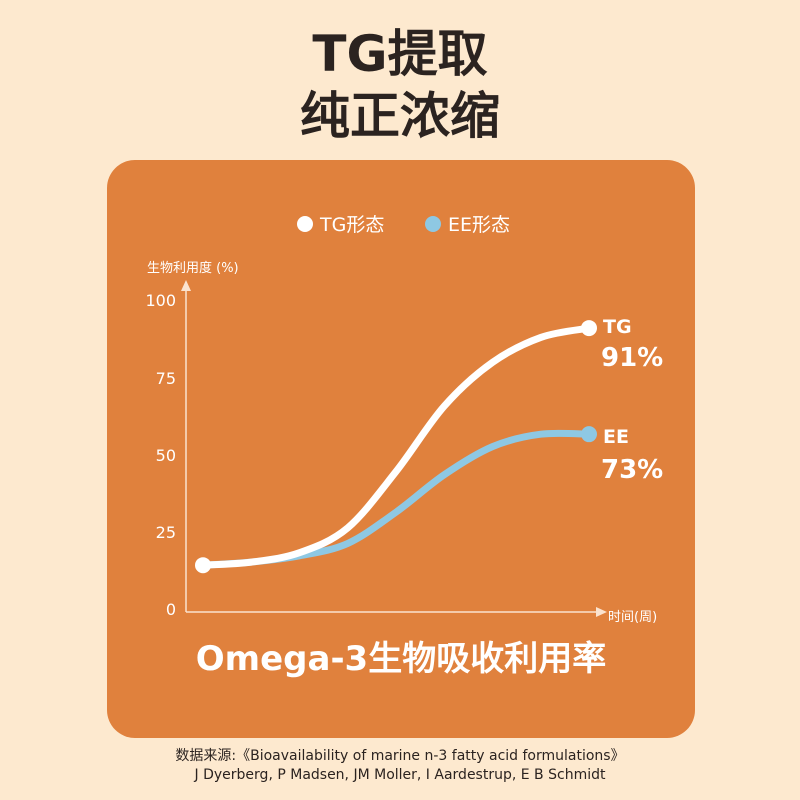 This screenshot has height=800, width=800. Describe the element at coordinates (166, 455) in the screenshot. I see `y-tick-label: 50` at that location.